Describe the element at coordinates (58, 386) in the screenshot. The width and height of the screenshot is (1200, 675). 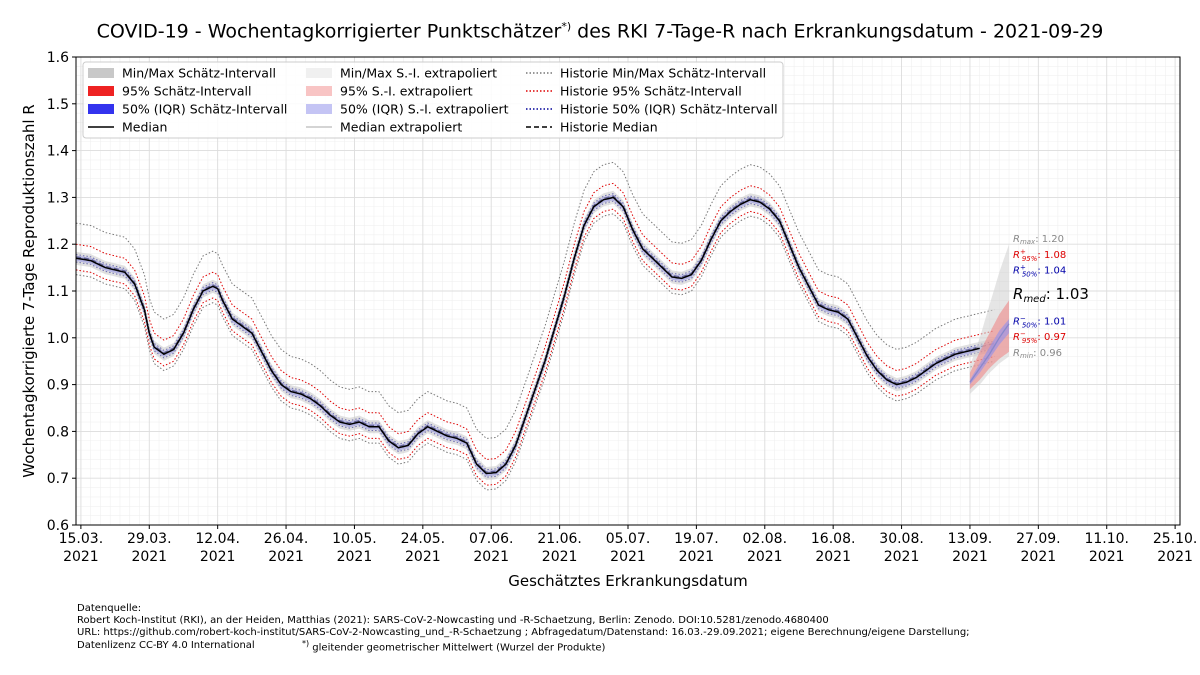
I see `y-tick-label: 0.9` at that location.